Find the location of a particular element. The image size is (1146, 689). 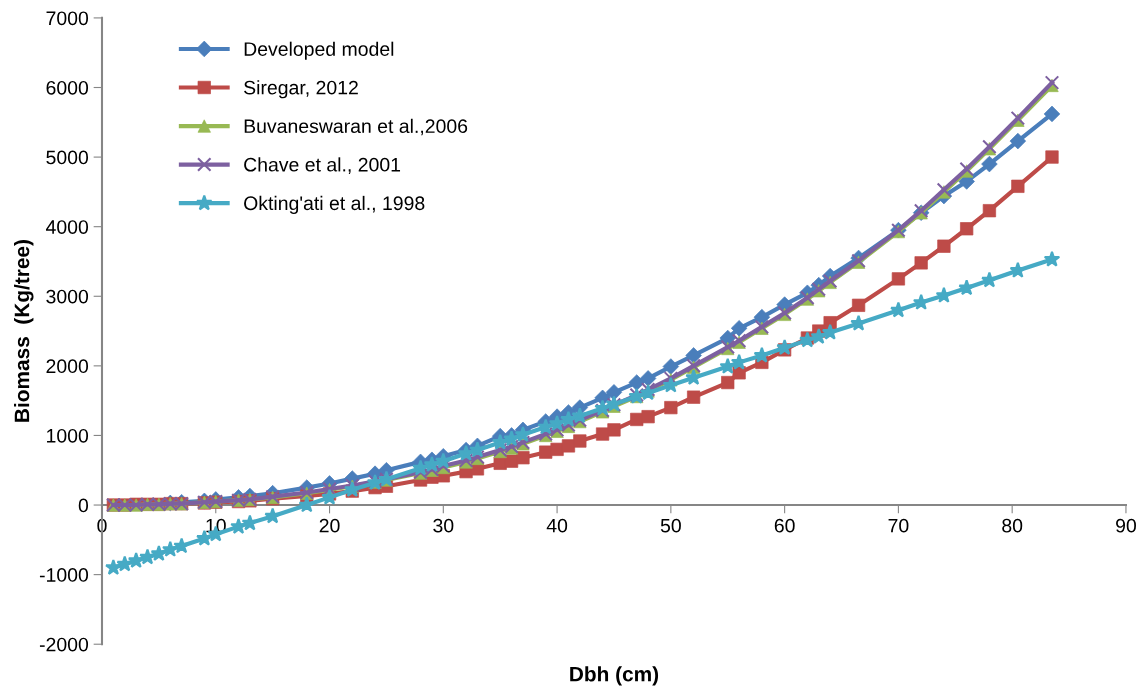

y-tick-label: -1000 is located at coordinates (64, 575).